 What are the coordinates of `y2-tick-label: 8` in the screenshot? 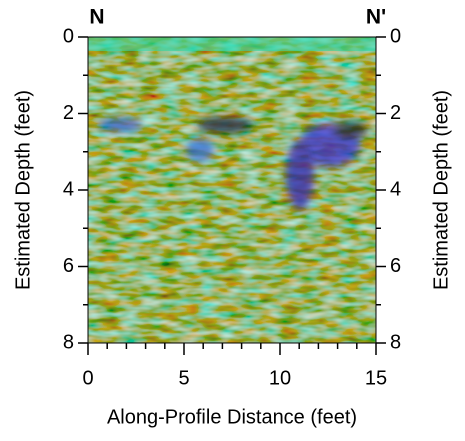 It's located at (395, 342).